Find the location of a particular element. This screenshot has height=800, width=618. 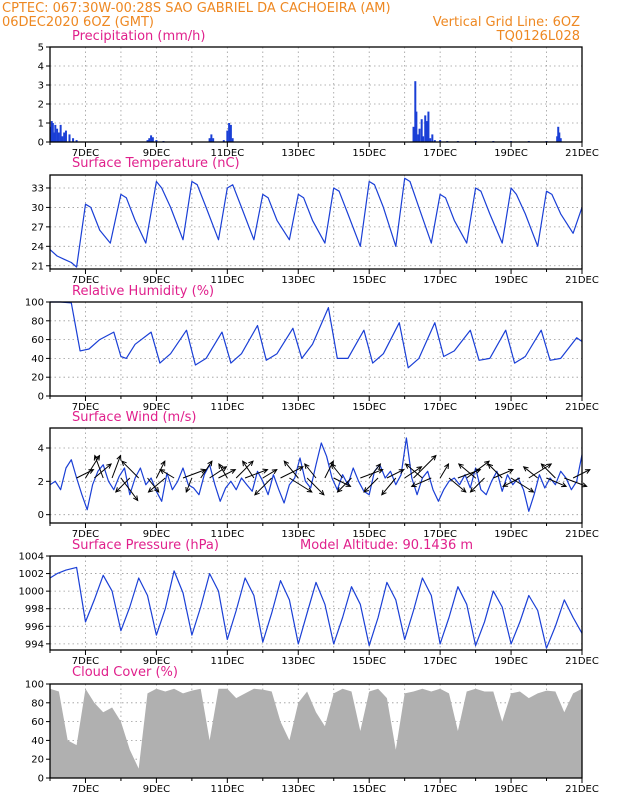

precip-ytick-label: 5 is located at coordinates (41, 48).